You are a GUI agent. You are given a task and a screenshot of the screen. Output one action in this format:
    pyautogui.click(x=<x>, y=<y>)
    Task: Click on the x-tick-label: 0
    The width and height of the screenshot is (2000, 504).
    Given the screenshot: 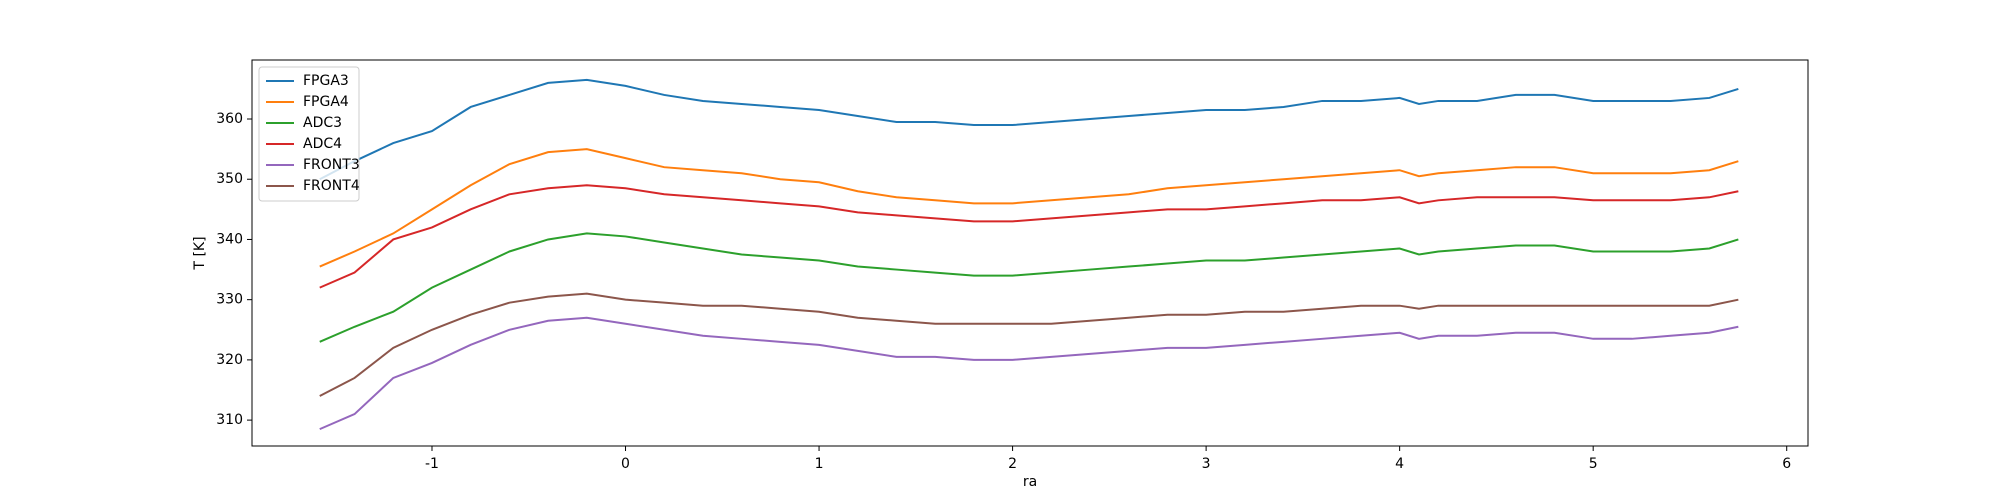 What is the action you would take?
    pyautogui.click(x=625, y=464)
    